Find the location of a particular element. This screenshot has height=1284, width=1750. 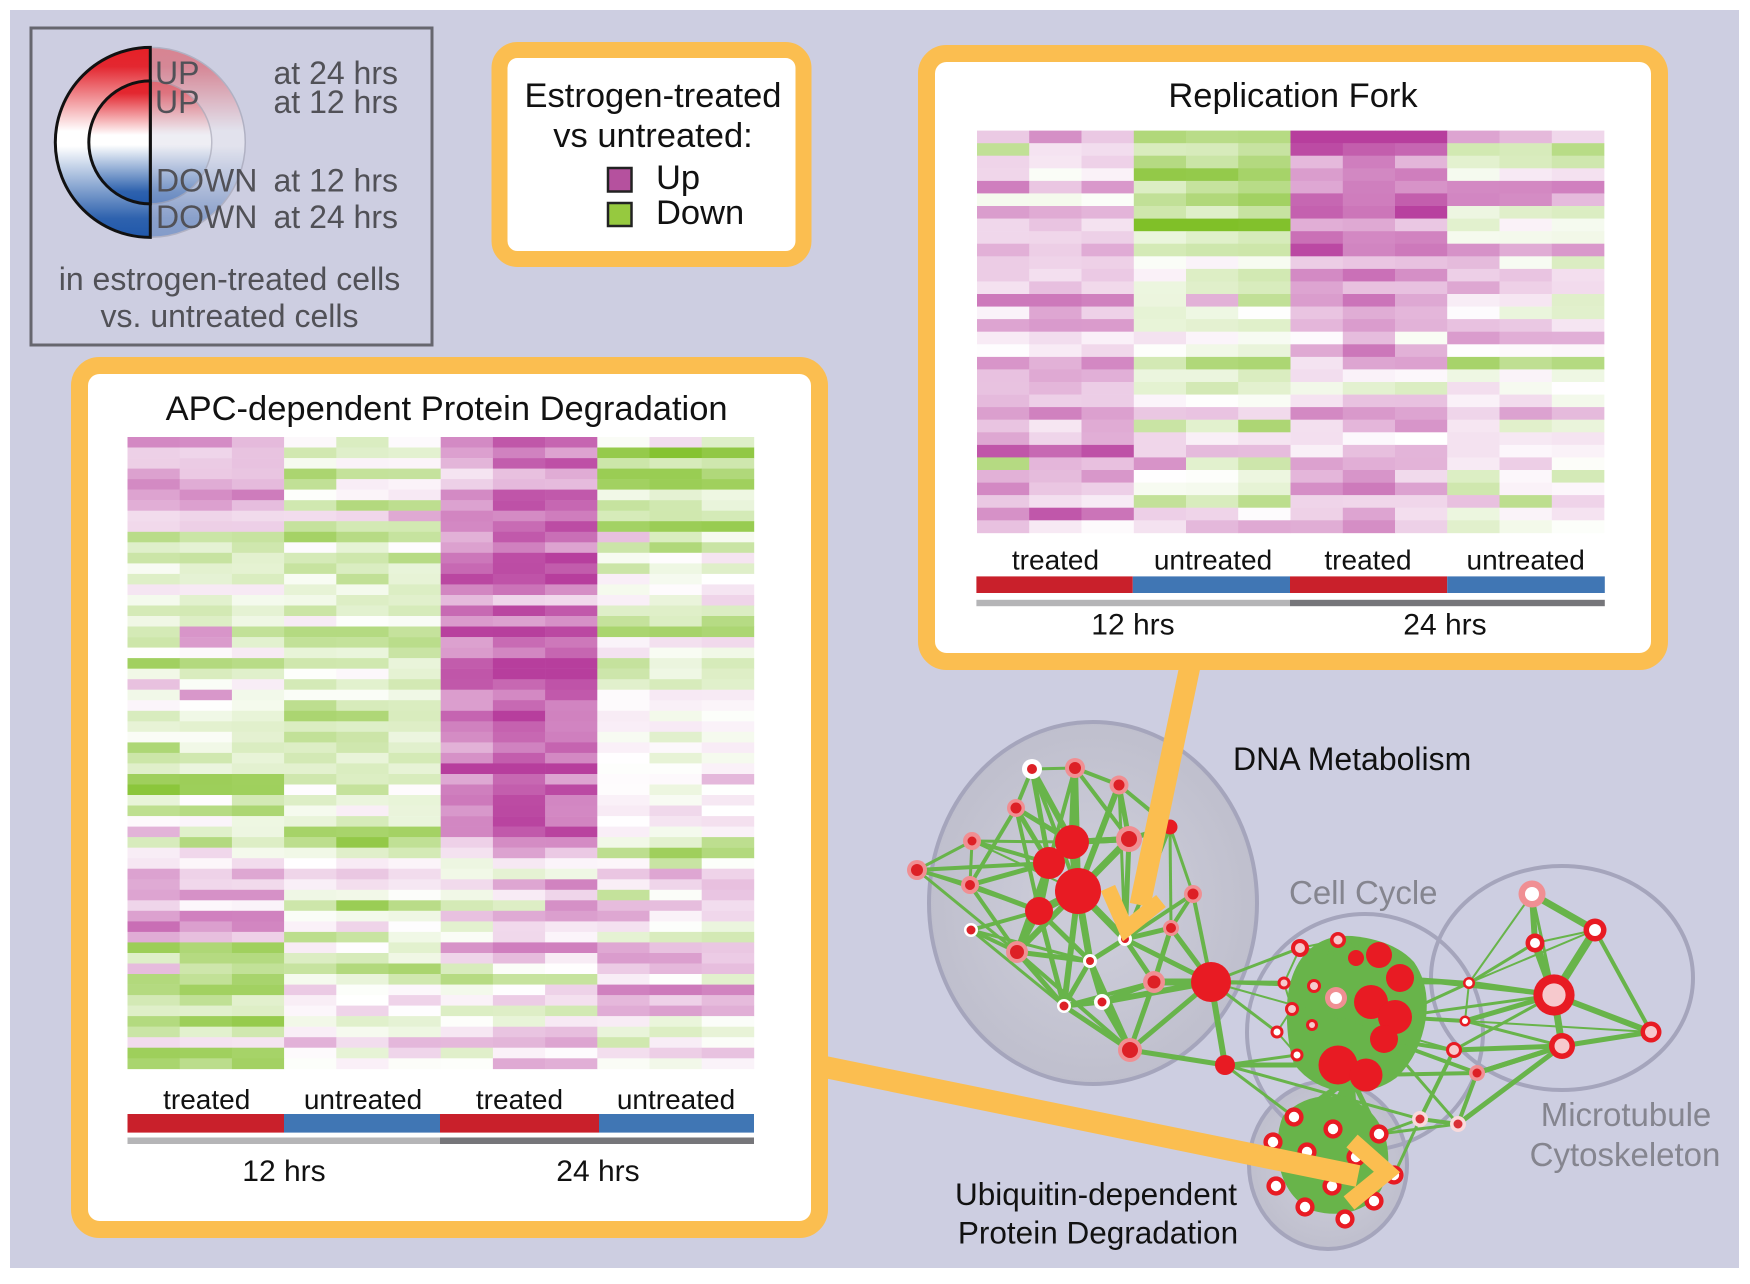

svg-text: Down is located at coordinates (700, 213).